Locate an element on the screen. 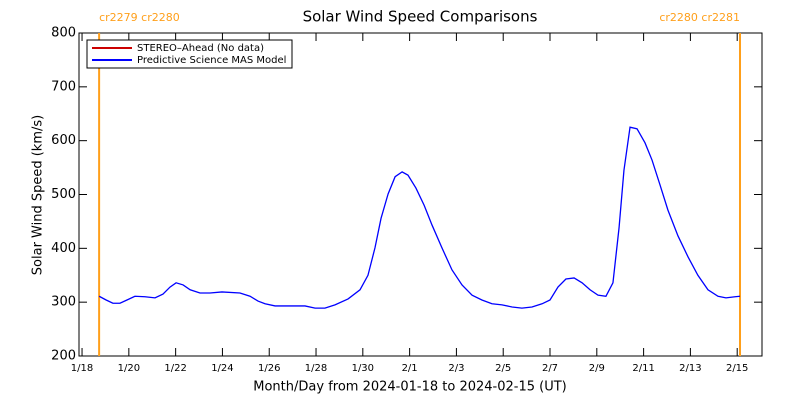 This screenshot has width=800, height=400. x-tick-label: 2/1 is located at coordinates (410, 368).